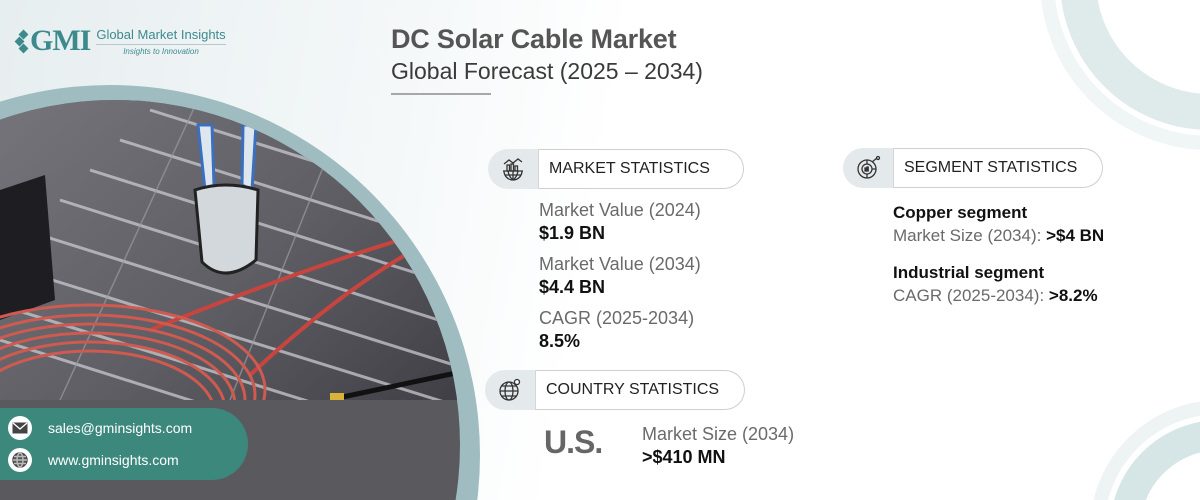  I want to click on segment-statistics-title: SEGMENT STATISTICS, so click(998, 168).